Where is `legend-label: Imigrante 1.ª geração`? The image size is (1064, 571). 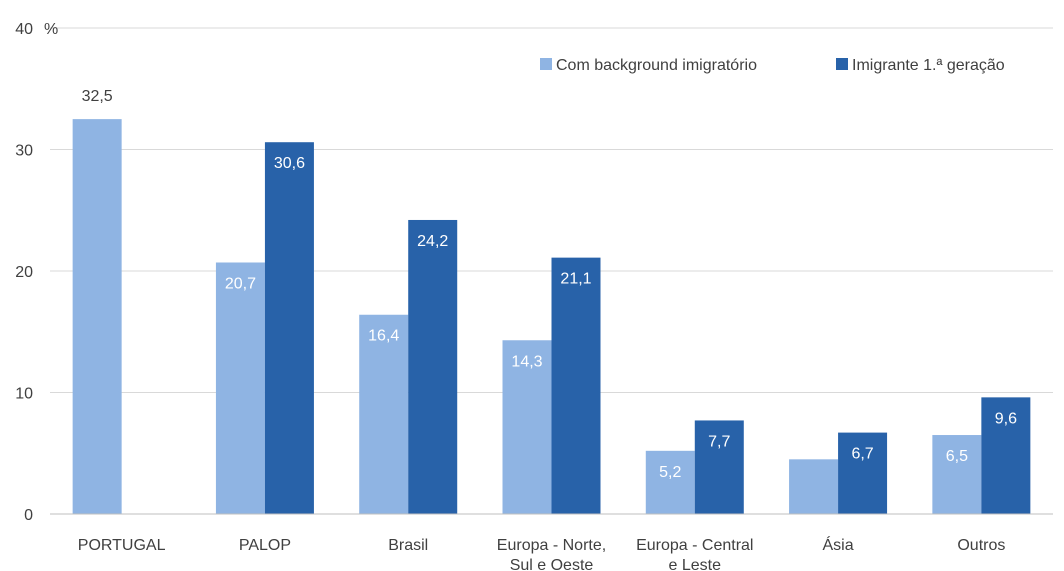
legend-label: Imigrante 1.ª geração is located at coordinates (928, 65).